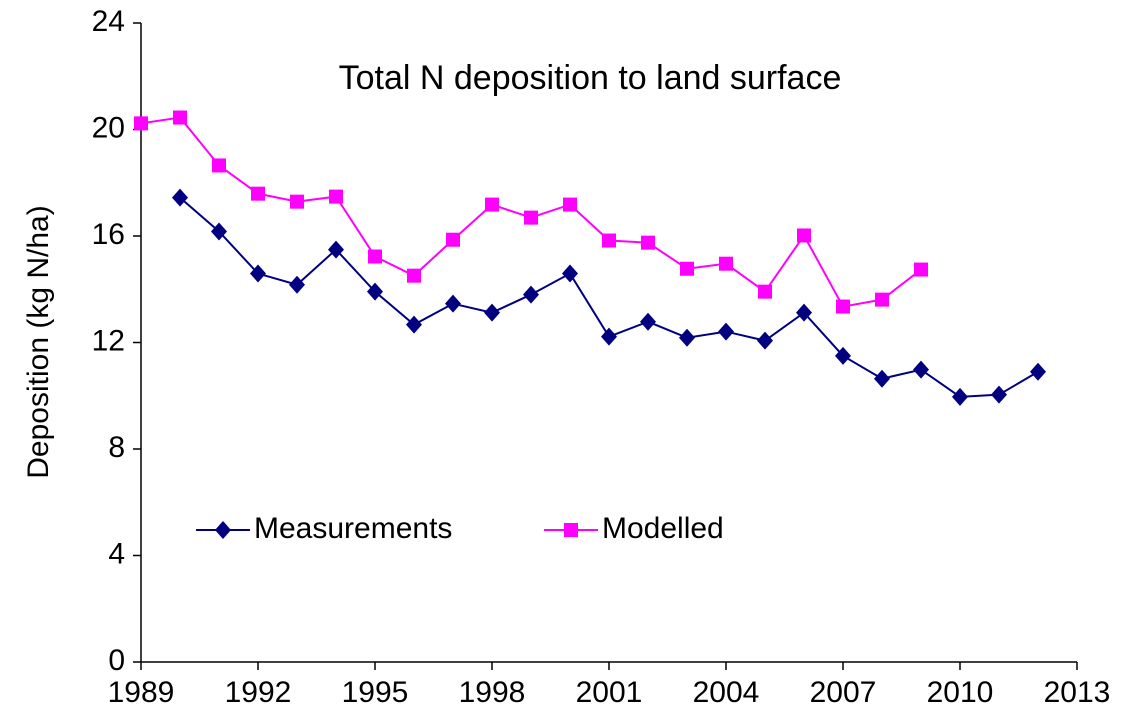 The height and width of the screenshot is (725, 1123). Describe the element at coordinates (726, 692) in the screenshot. I see `x-tick-label: 2004` at that location.